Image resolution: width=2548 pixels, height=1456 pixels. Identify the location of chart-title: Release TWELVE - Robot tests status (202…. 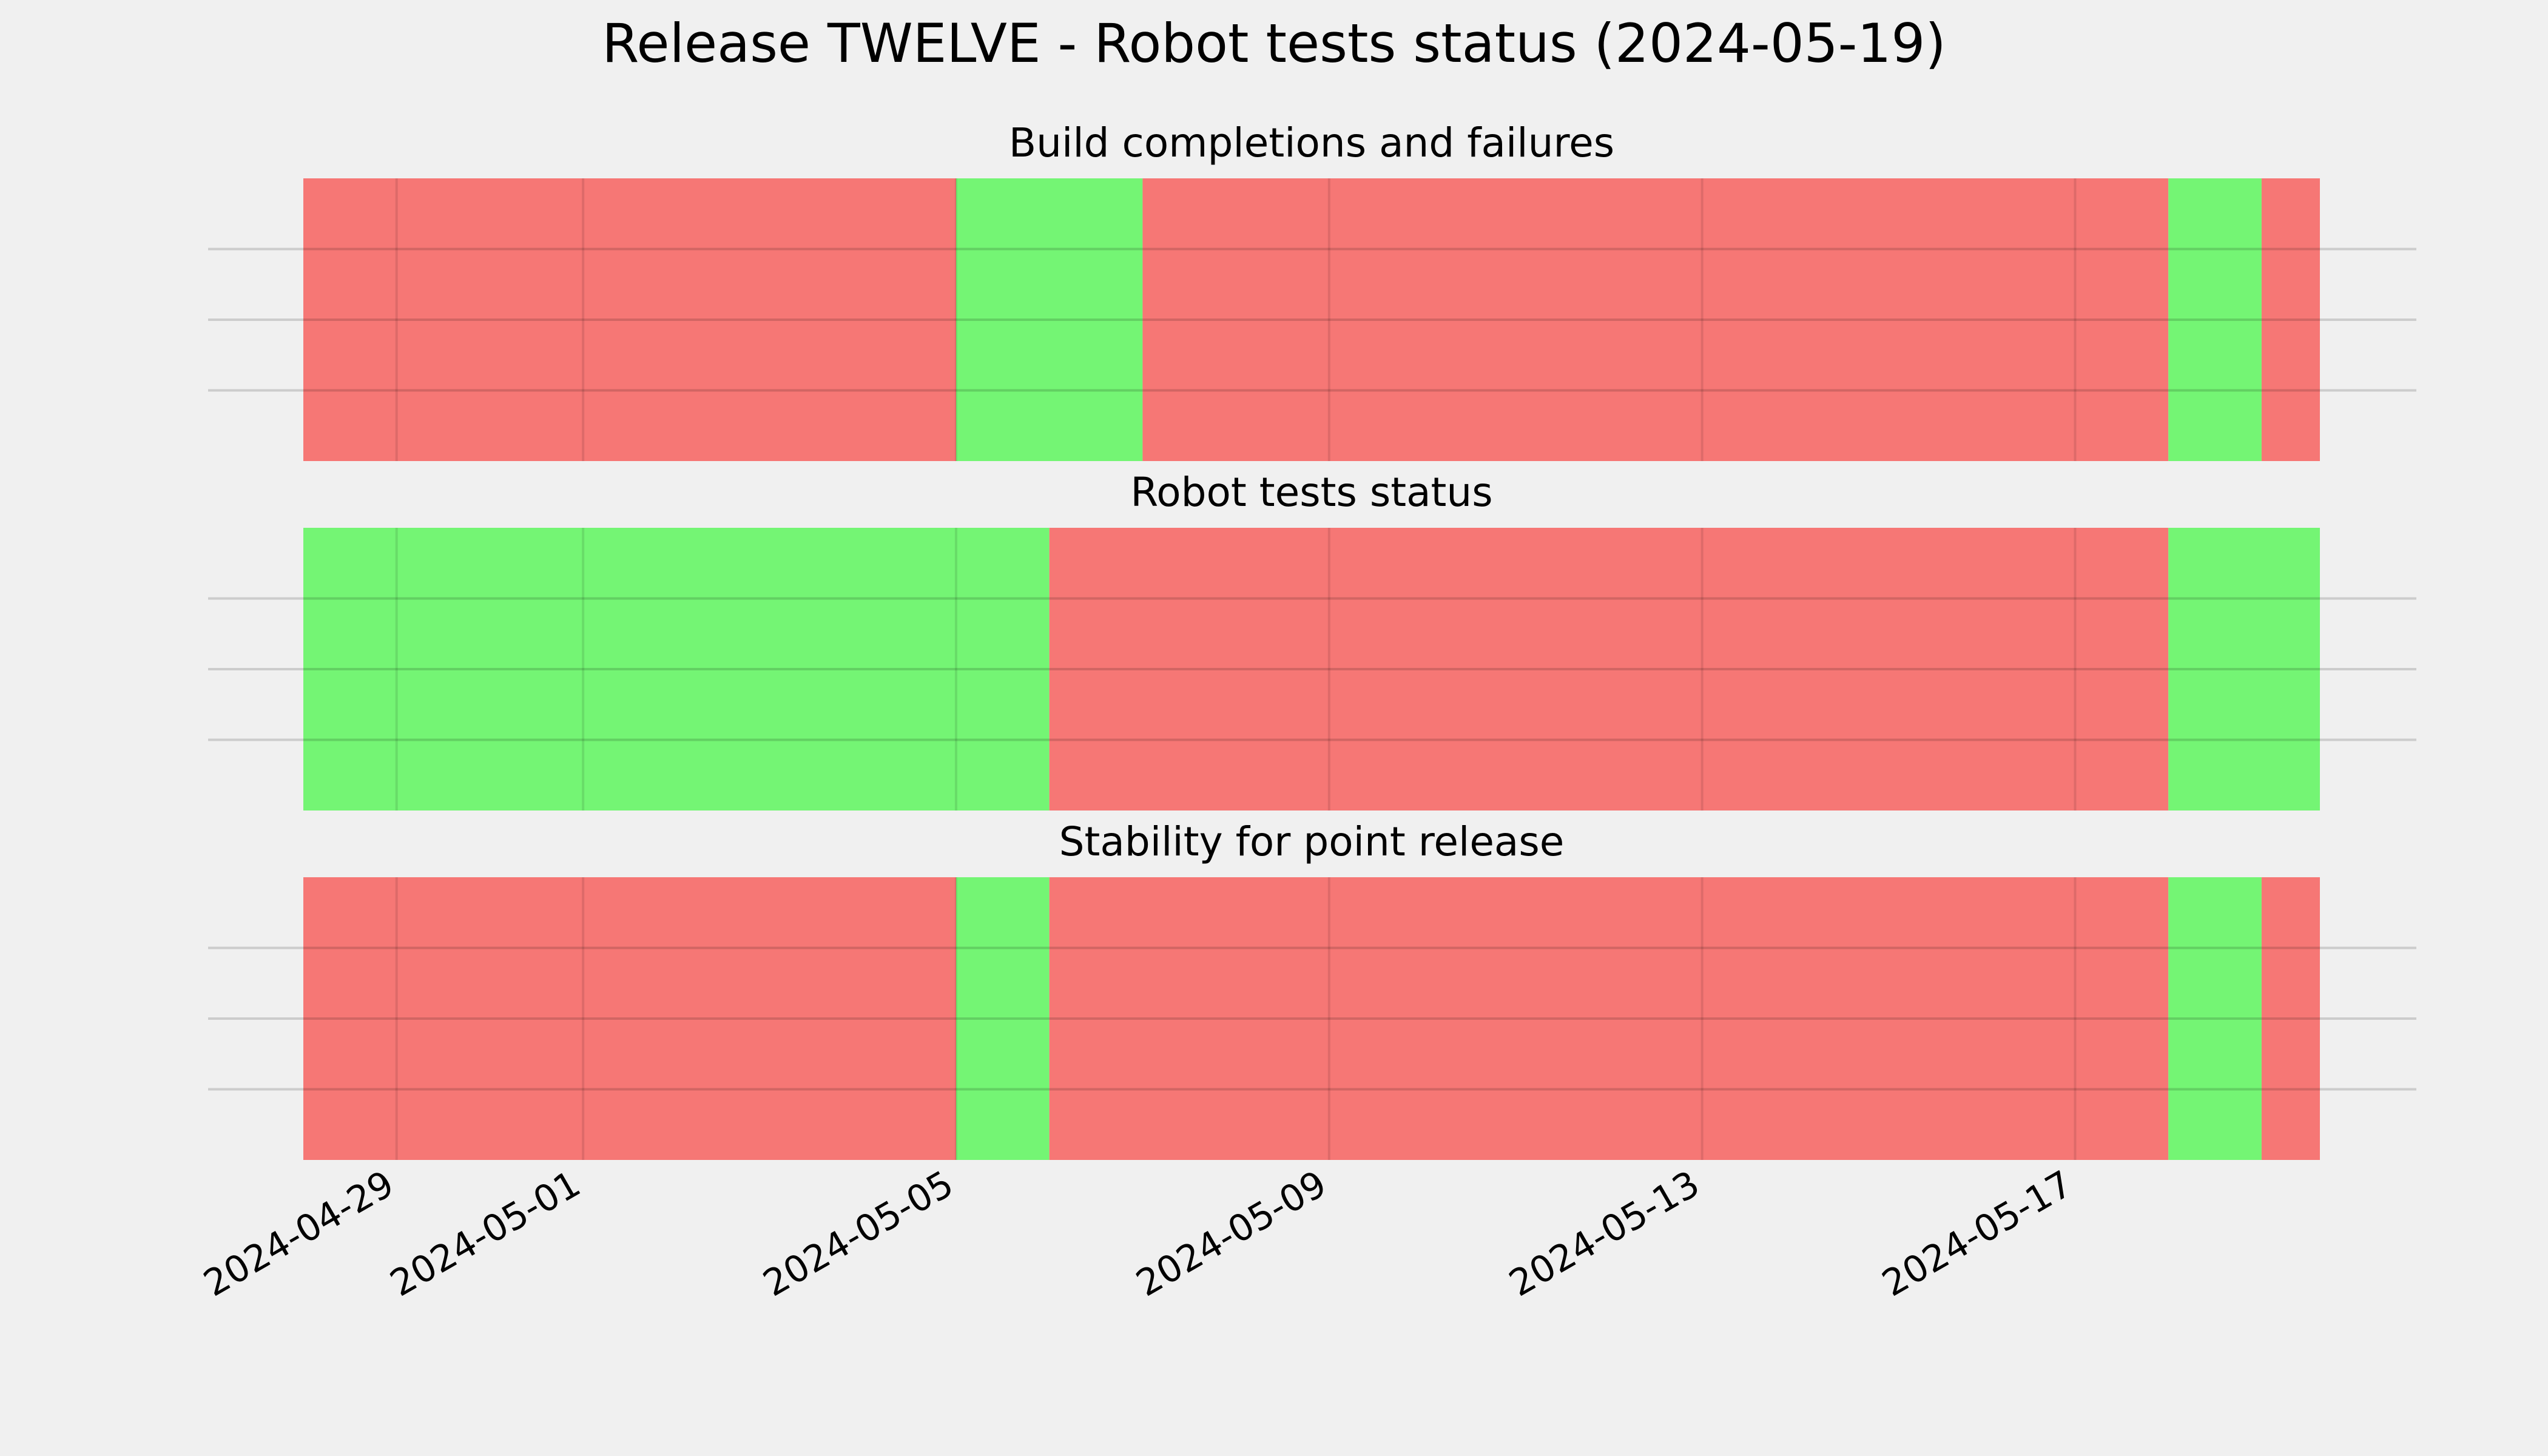
(1274, 43).